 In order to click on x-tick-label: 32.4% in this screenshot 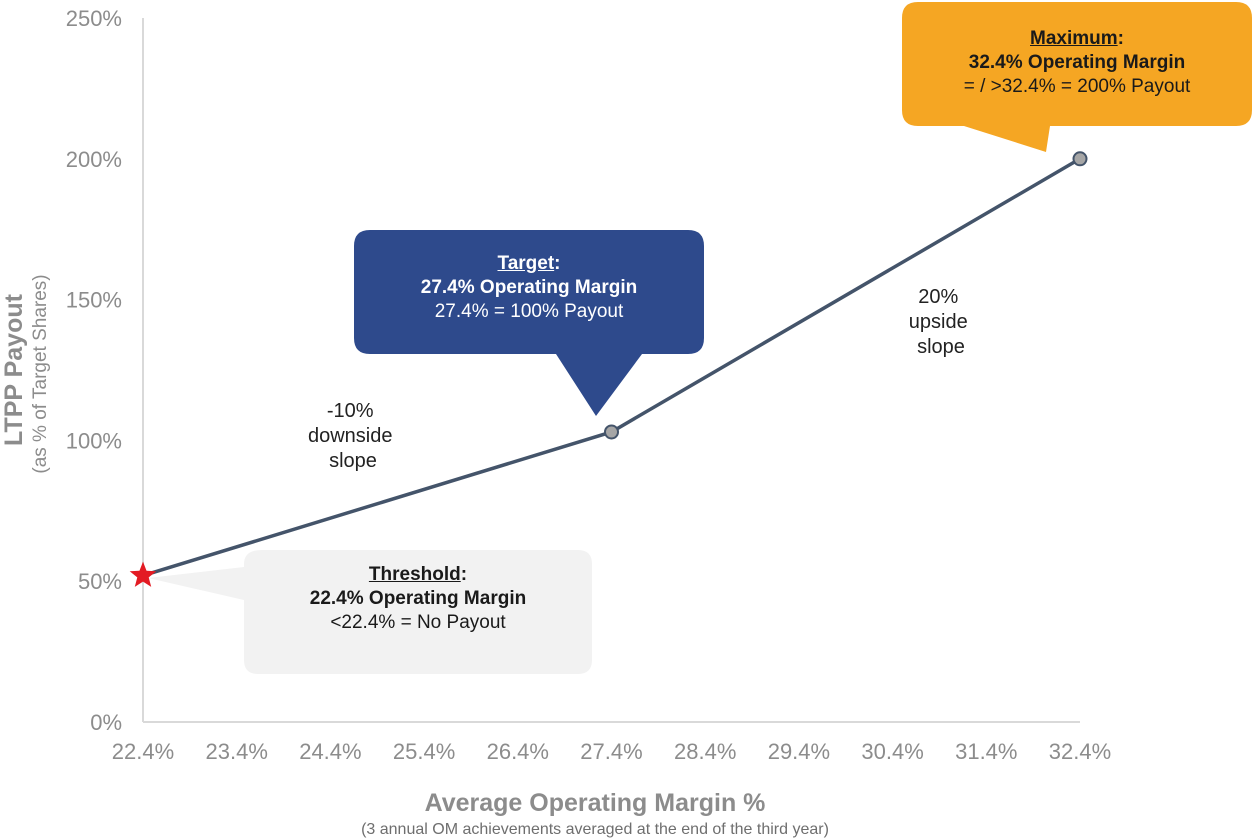, I will do `click(1080, 751)`.